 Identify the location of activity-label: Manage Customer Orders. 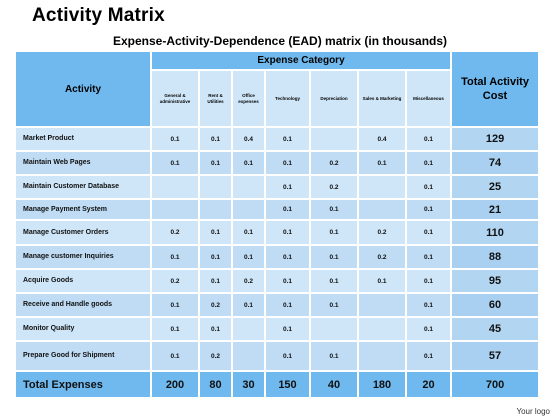
(84, 233).